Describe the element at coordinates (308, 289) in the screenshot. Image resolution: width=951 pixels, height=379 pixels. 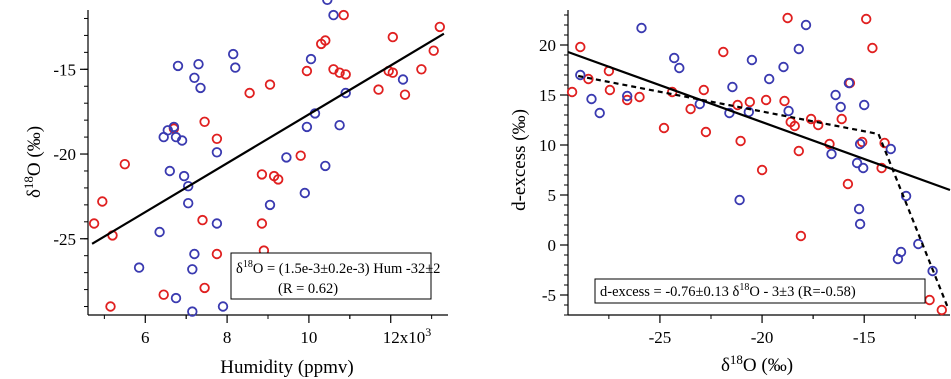
I see `left-annotation-line2: (R = 0.62)` at that location.